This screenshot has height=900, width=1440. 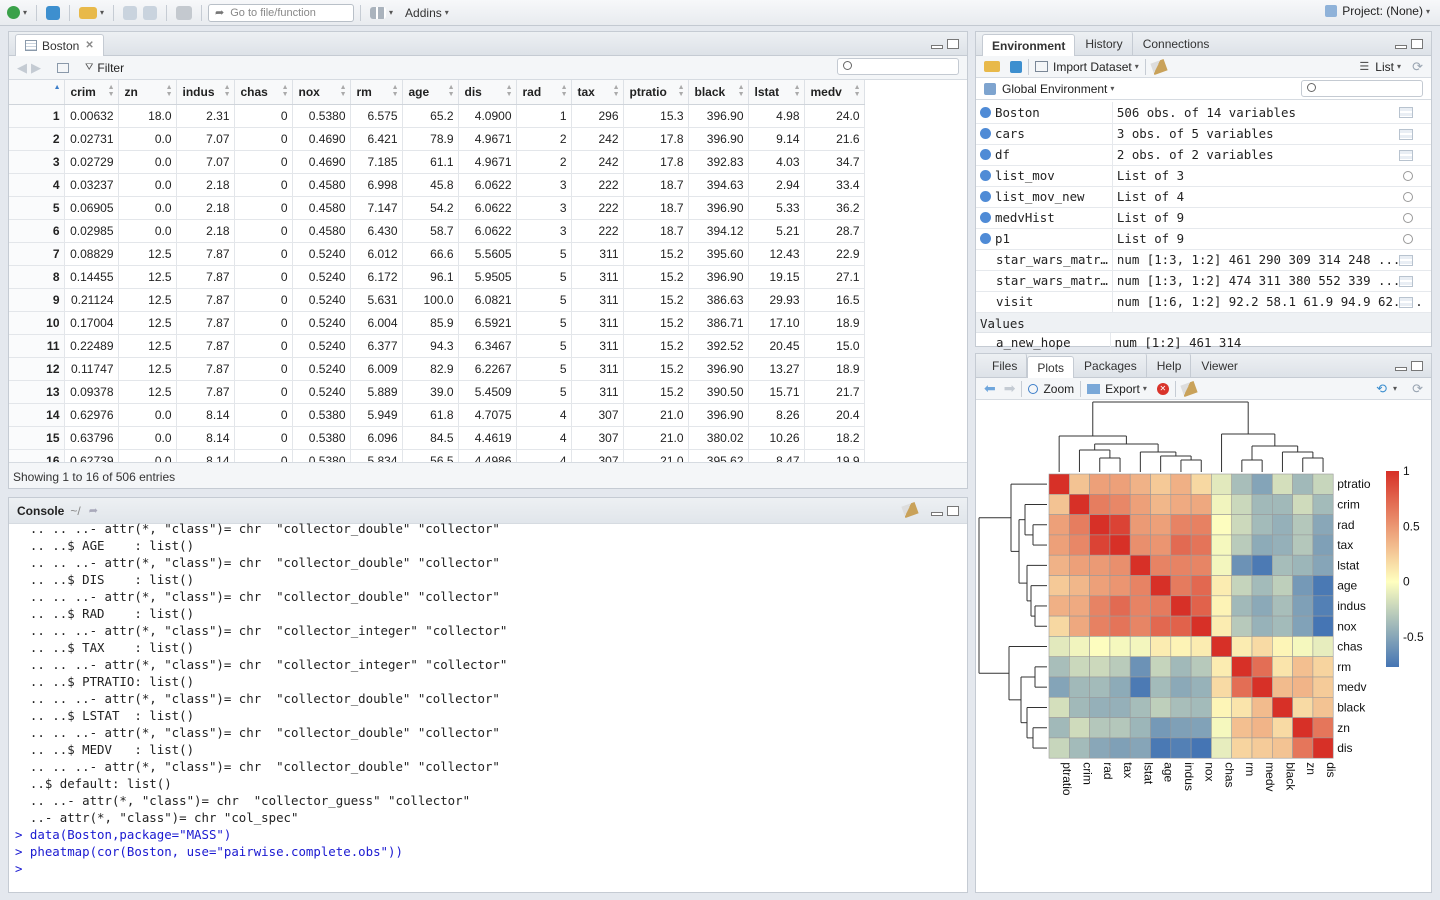 What do you see at coordinates (1169, 365) in the screenshot?
I see `tab-help: Help` at bounding box center [1169, 365].